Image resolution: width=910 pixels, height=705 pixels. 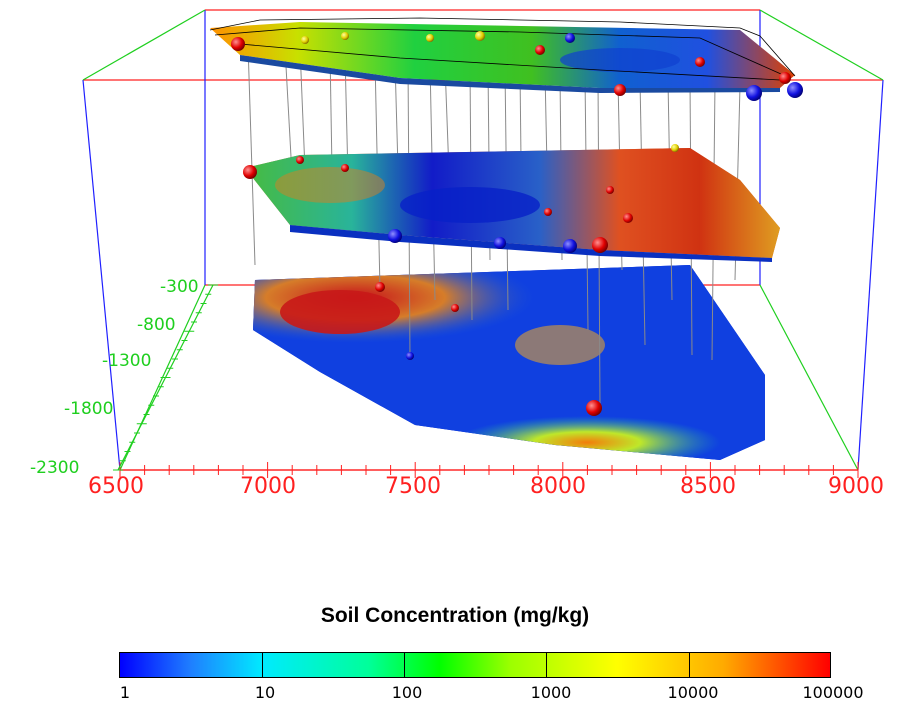 I want to click on x-tick-label: 9000, so click(x=856, y=486).